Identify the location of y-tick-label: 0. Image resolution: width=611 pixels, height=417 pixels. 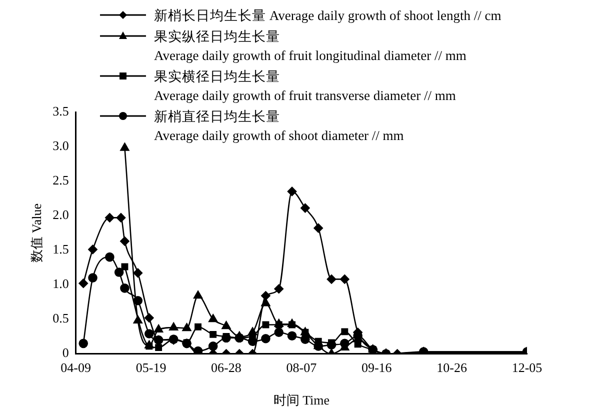
(65, 352).